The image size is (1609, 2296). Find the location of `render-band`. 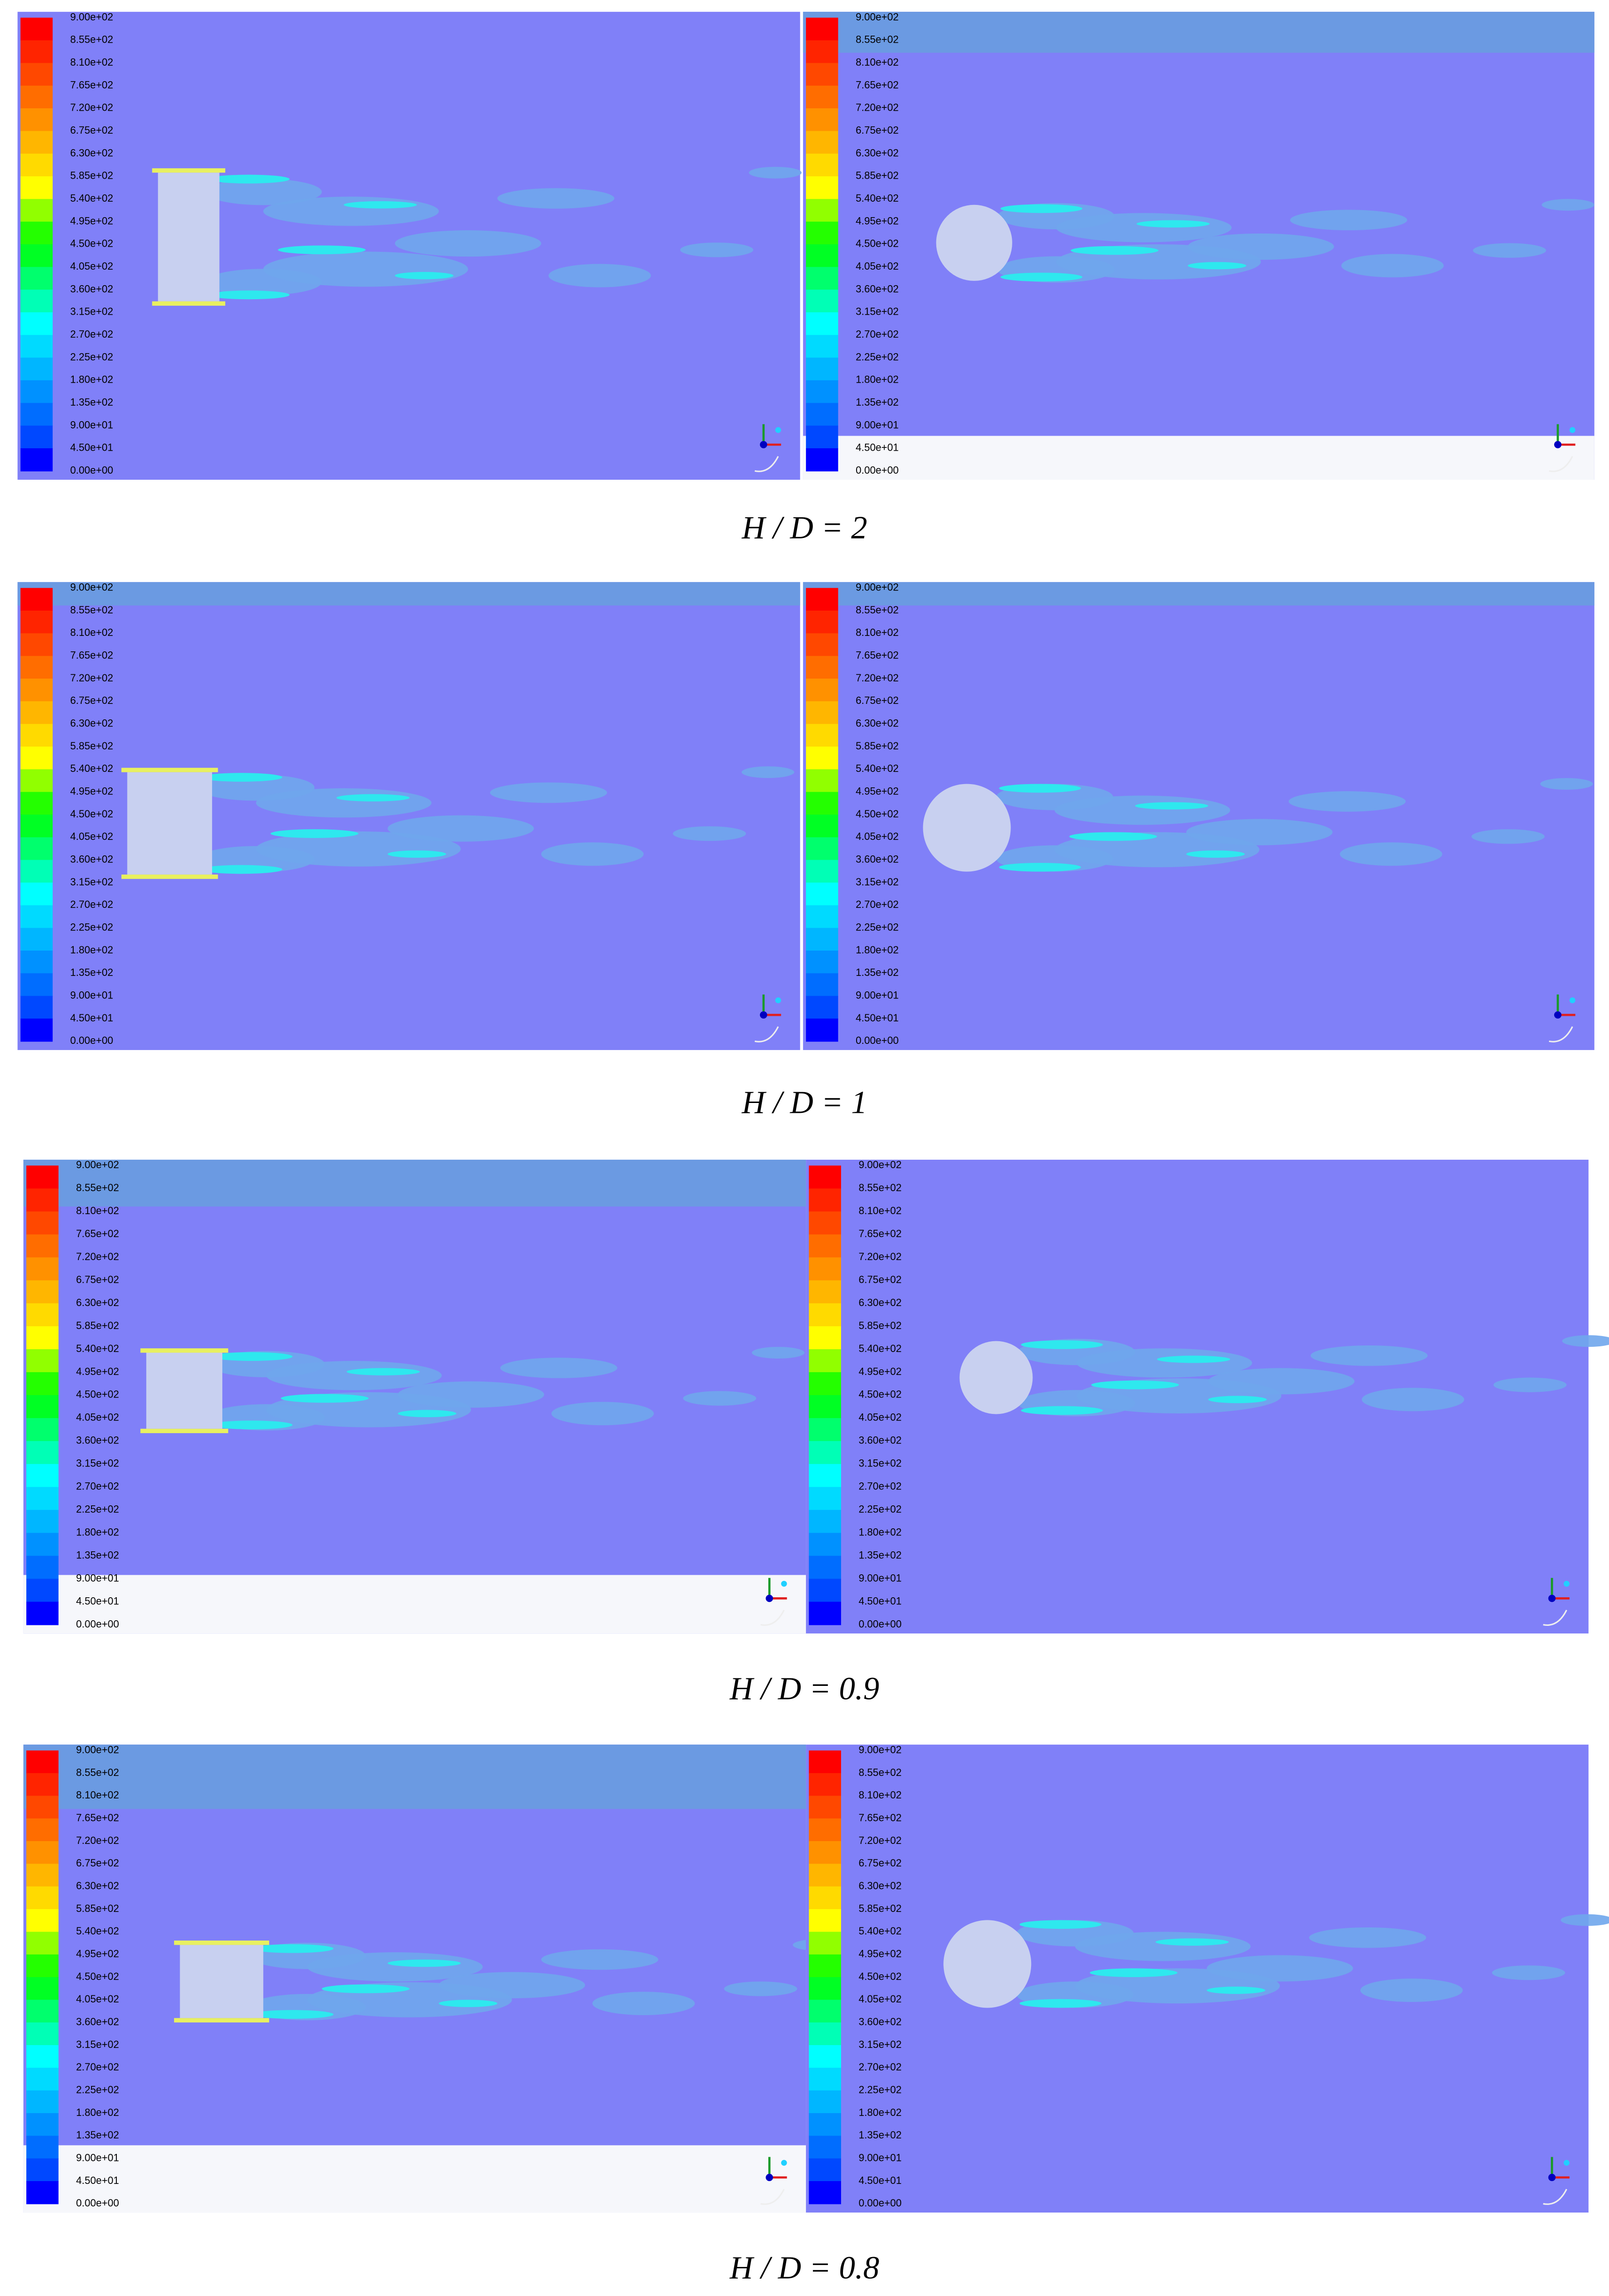

render-band is located at coordinates (414, 1604).